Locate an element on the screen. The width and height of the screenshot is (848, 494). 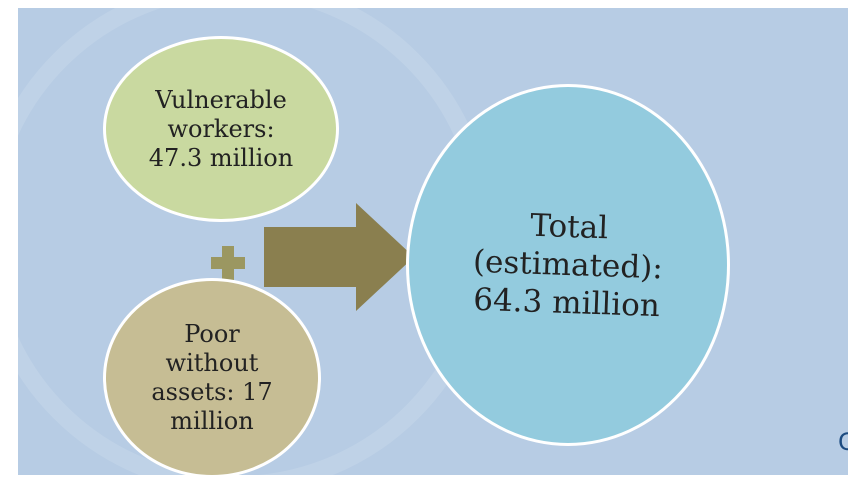
poor-without-assets-circle: Poor without assets: 17 million is located at coordinates (212, 378).